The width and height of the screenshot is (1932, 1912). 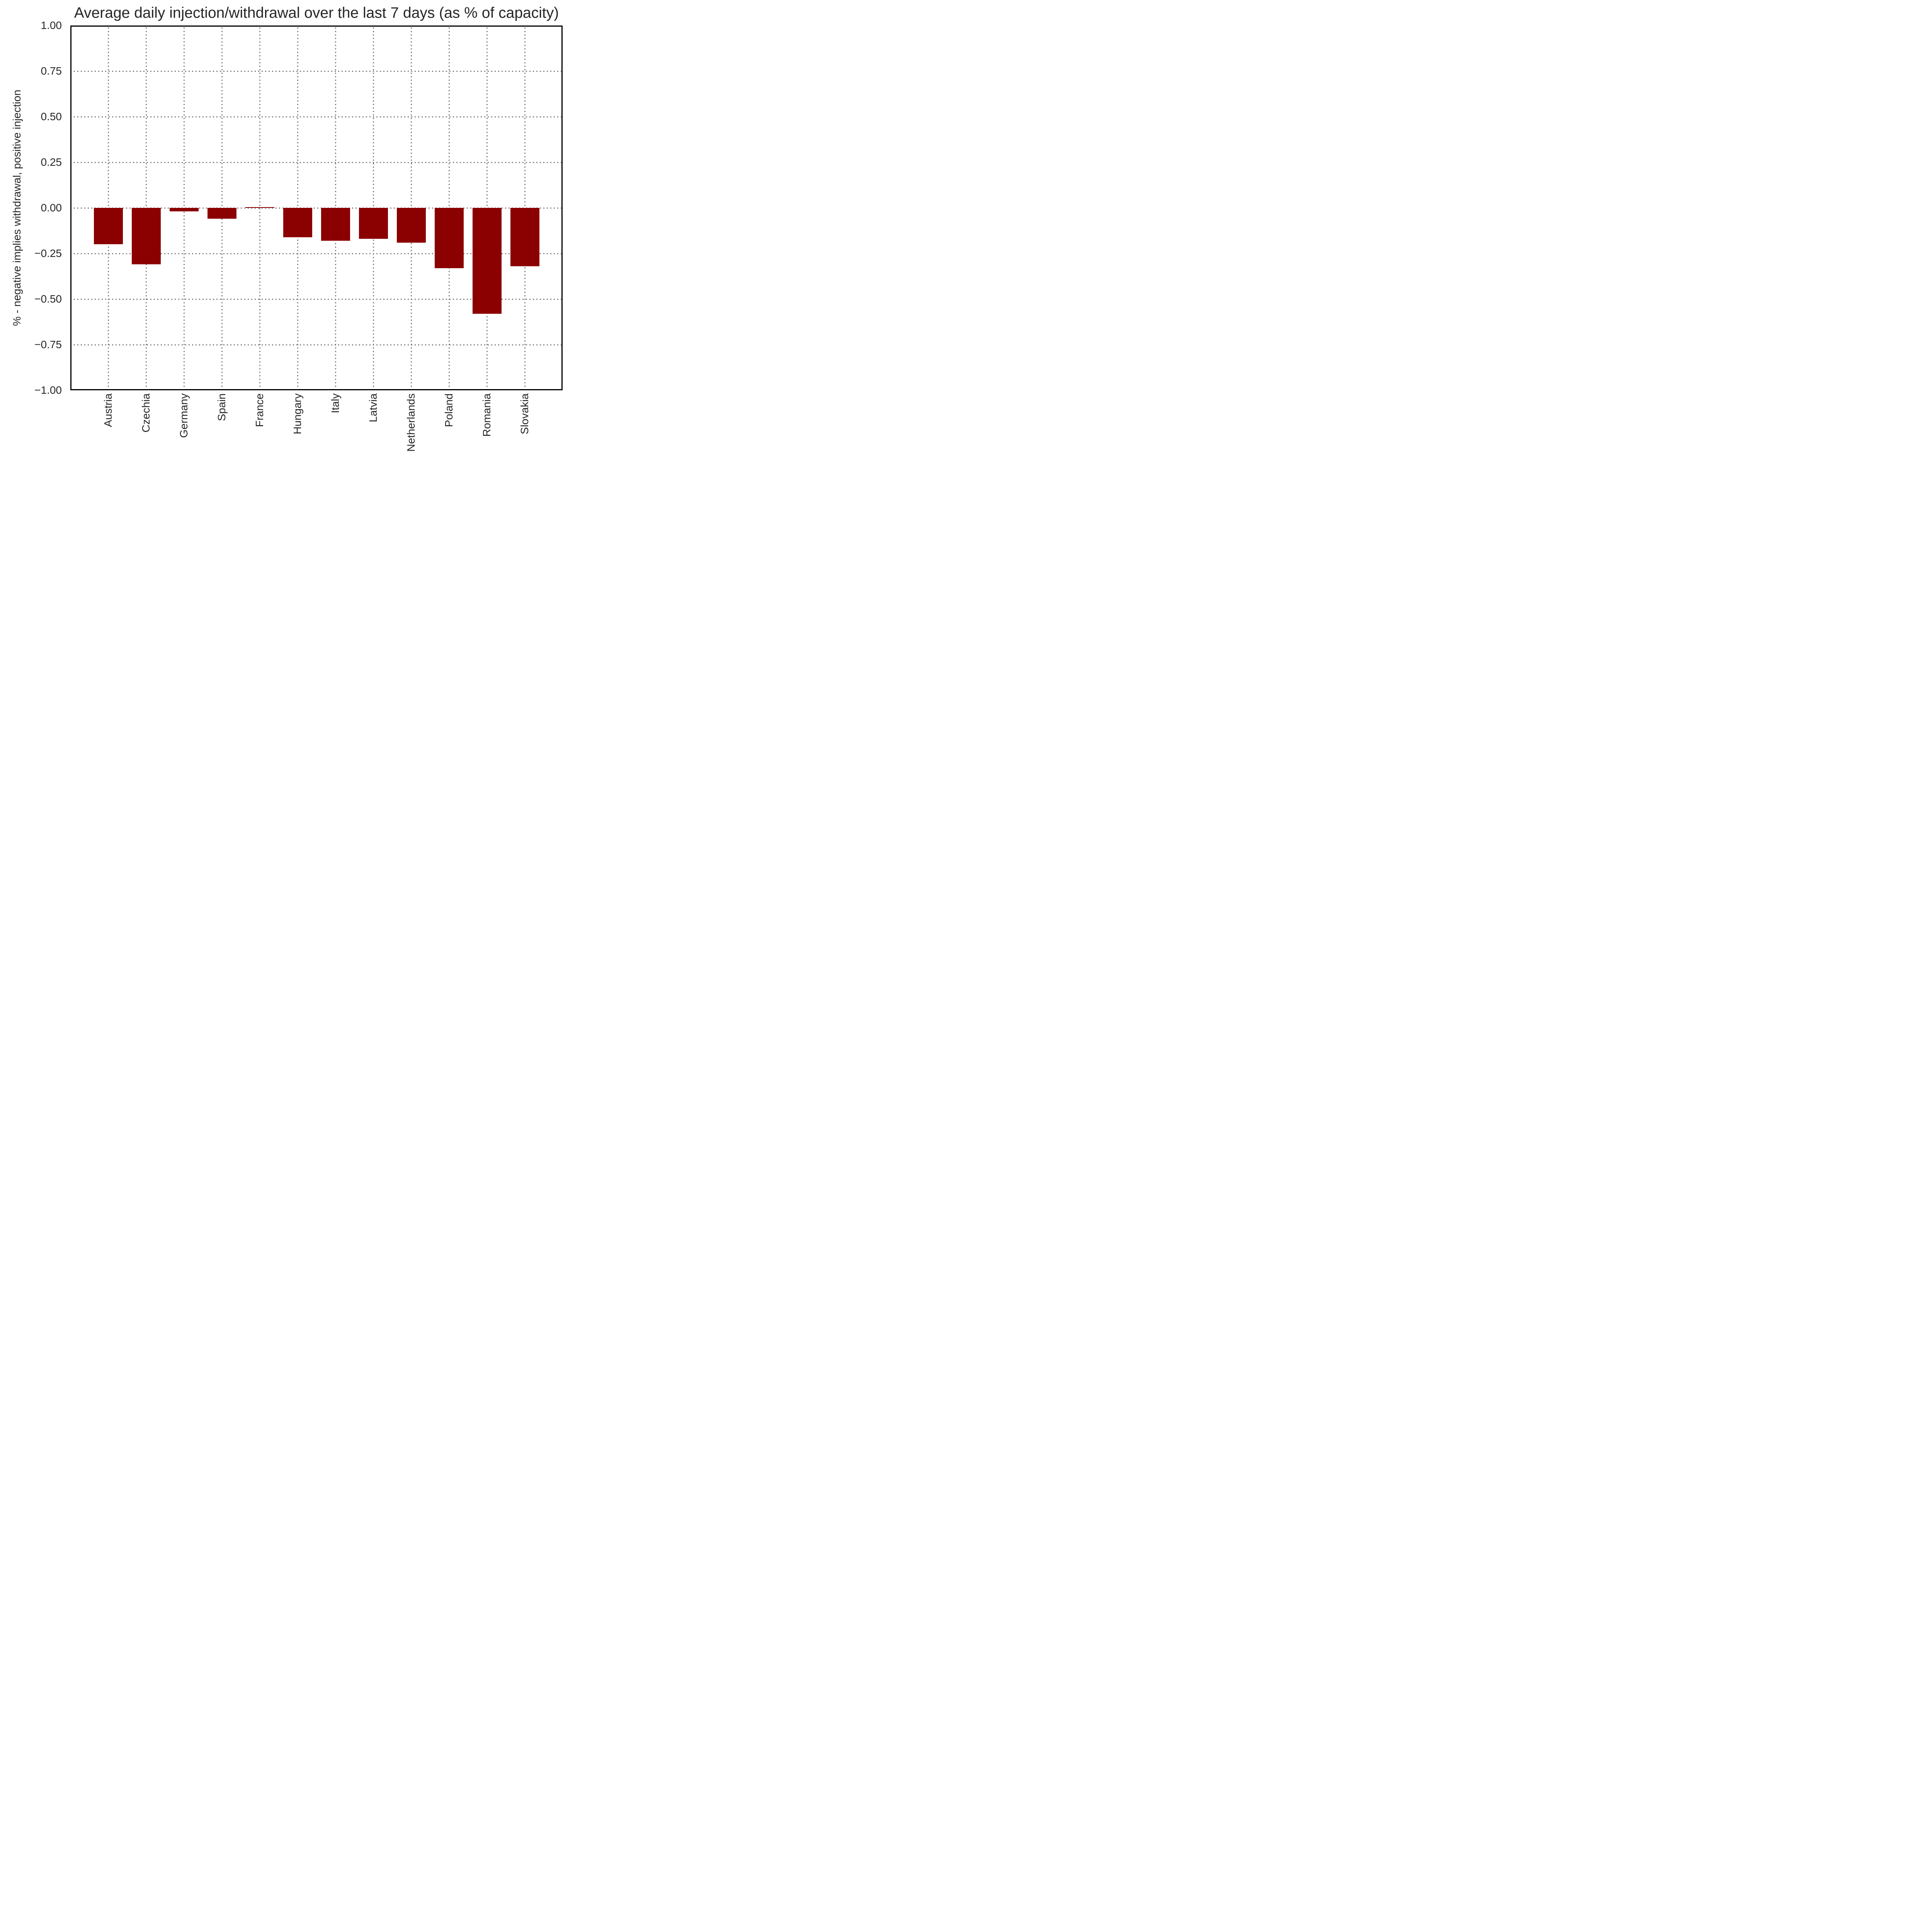 I want to click on bar-spain, so click(x=221, y=213).